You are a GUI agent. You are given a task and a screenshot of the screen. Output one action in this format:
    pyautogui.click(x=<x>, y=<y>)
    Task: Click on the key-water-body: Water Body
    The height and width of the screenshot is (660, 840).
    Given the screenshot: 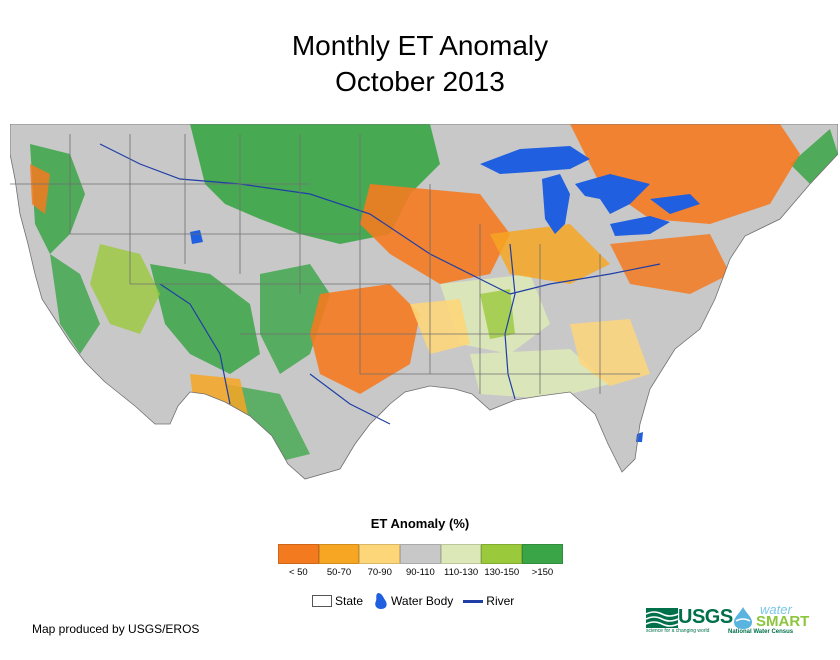 What is the action you would take?
    pyautogui.click(x=413, y=601)
    